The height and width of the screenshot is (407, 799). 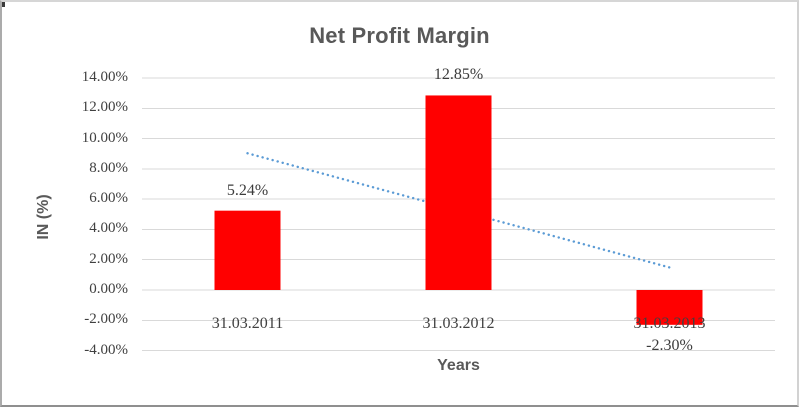 I want to click on y-tick-label: 6.00%, so click(x=108, y=198).